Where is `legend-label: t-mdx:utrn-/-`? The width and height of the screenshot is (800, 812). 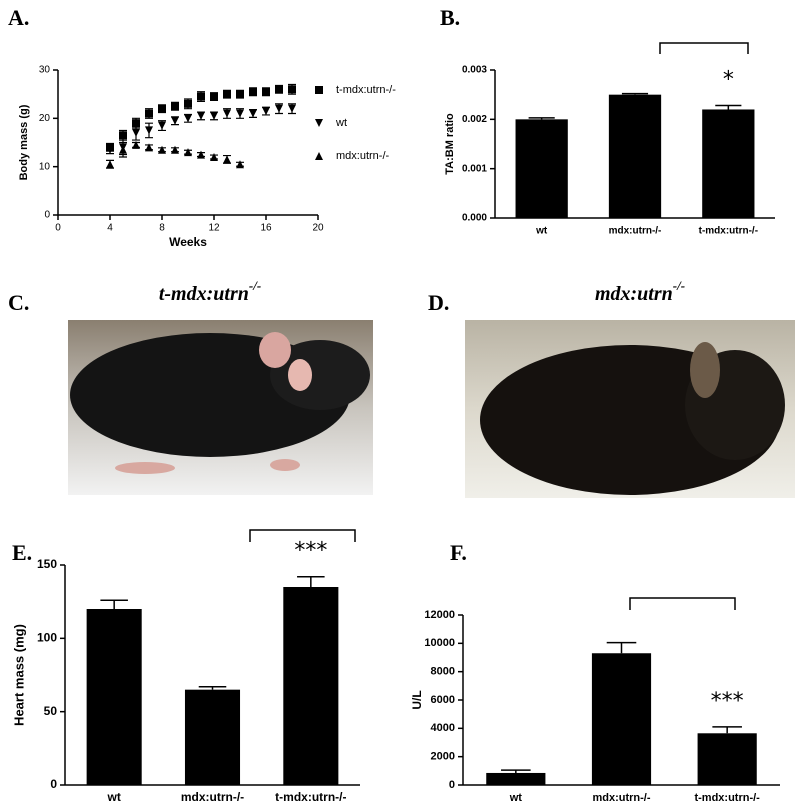
legend-label: t-mdx:utrn-/- is located at coordinates (366, 90).